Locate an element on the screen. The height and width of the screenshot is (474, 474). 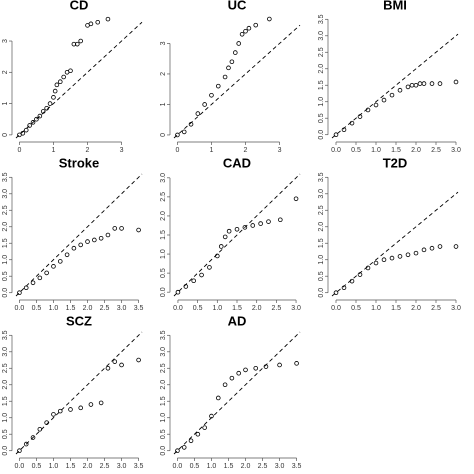
x-tick-label: 2 is located at coordinates (88, 150).